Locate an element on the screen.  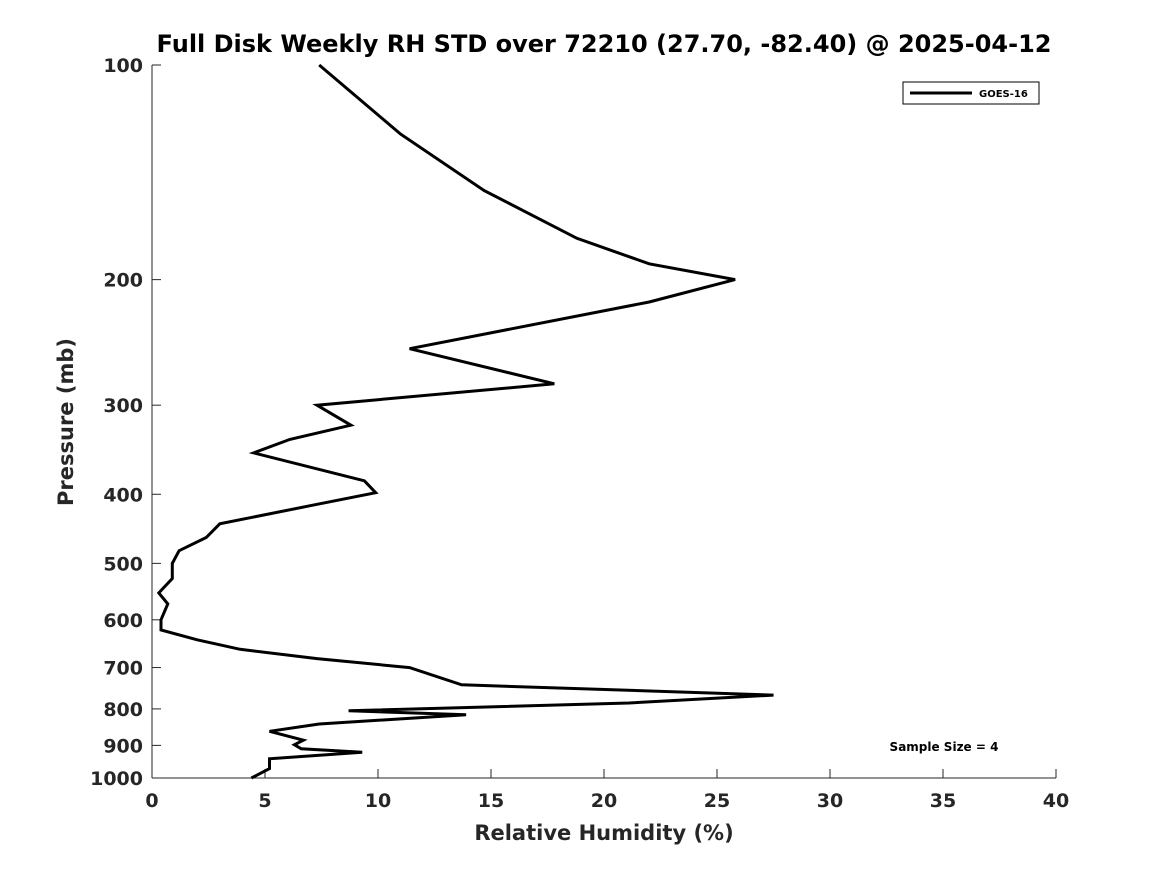
y-tick-label: 500 is located at coordinates (123, 564).